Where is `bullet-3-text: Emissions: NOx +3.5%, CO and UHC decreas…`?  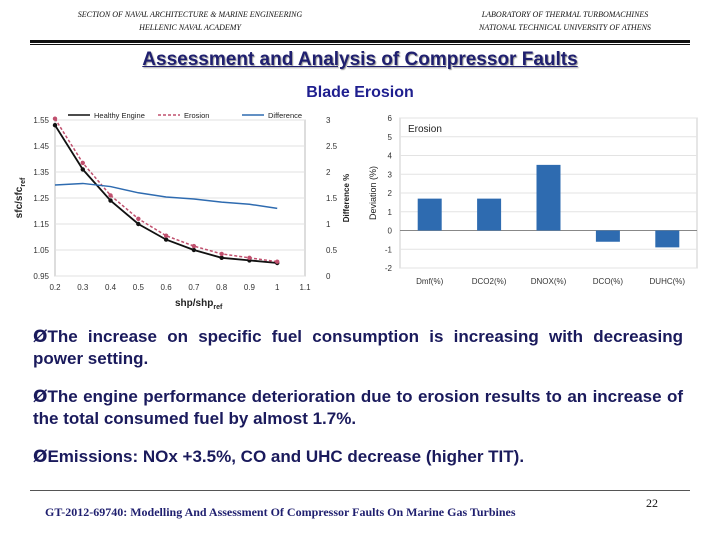 bullet-3-text: Emissions: NOx +3.5%, CO and UHC decreas… is located at coordinates (286, 456).